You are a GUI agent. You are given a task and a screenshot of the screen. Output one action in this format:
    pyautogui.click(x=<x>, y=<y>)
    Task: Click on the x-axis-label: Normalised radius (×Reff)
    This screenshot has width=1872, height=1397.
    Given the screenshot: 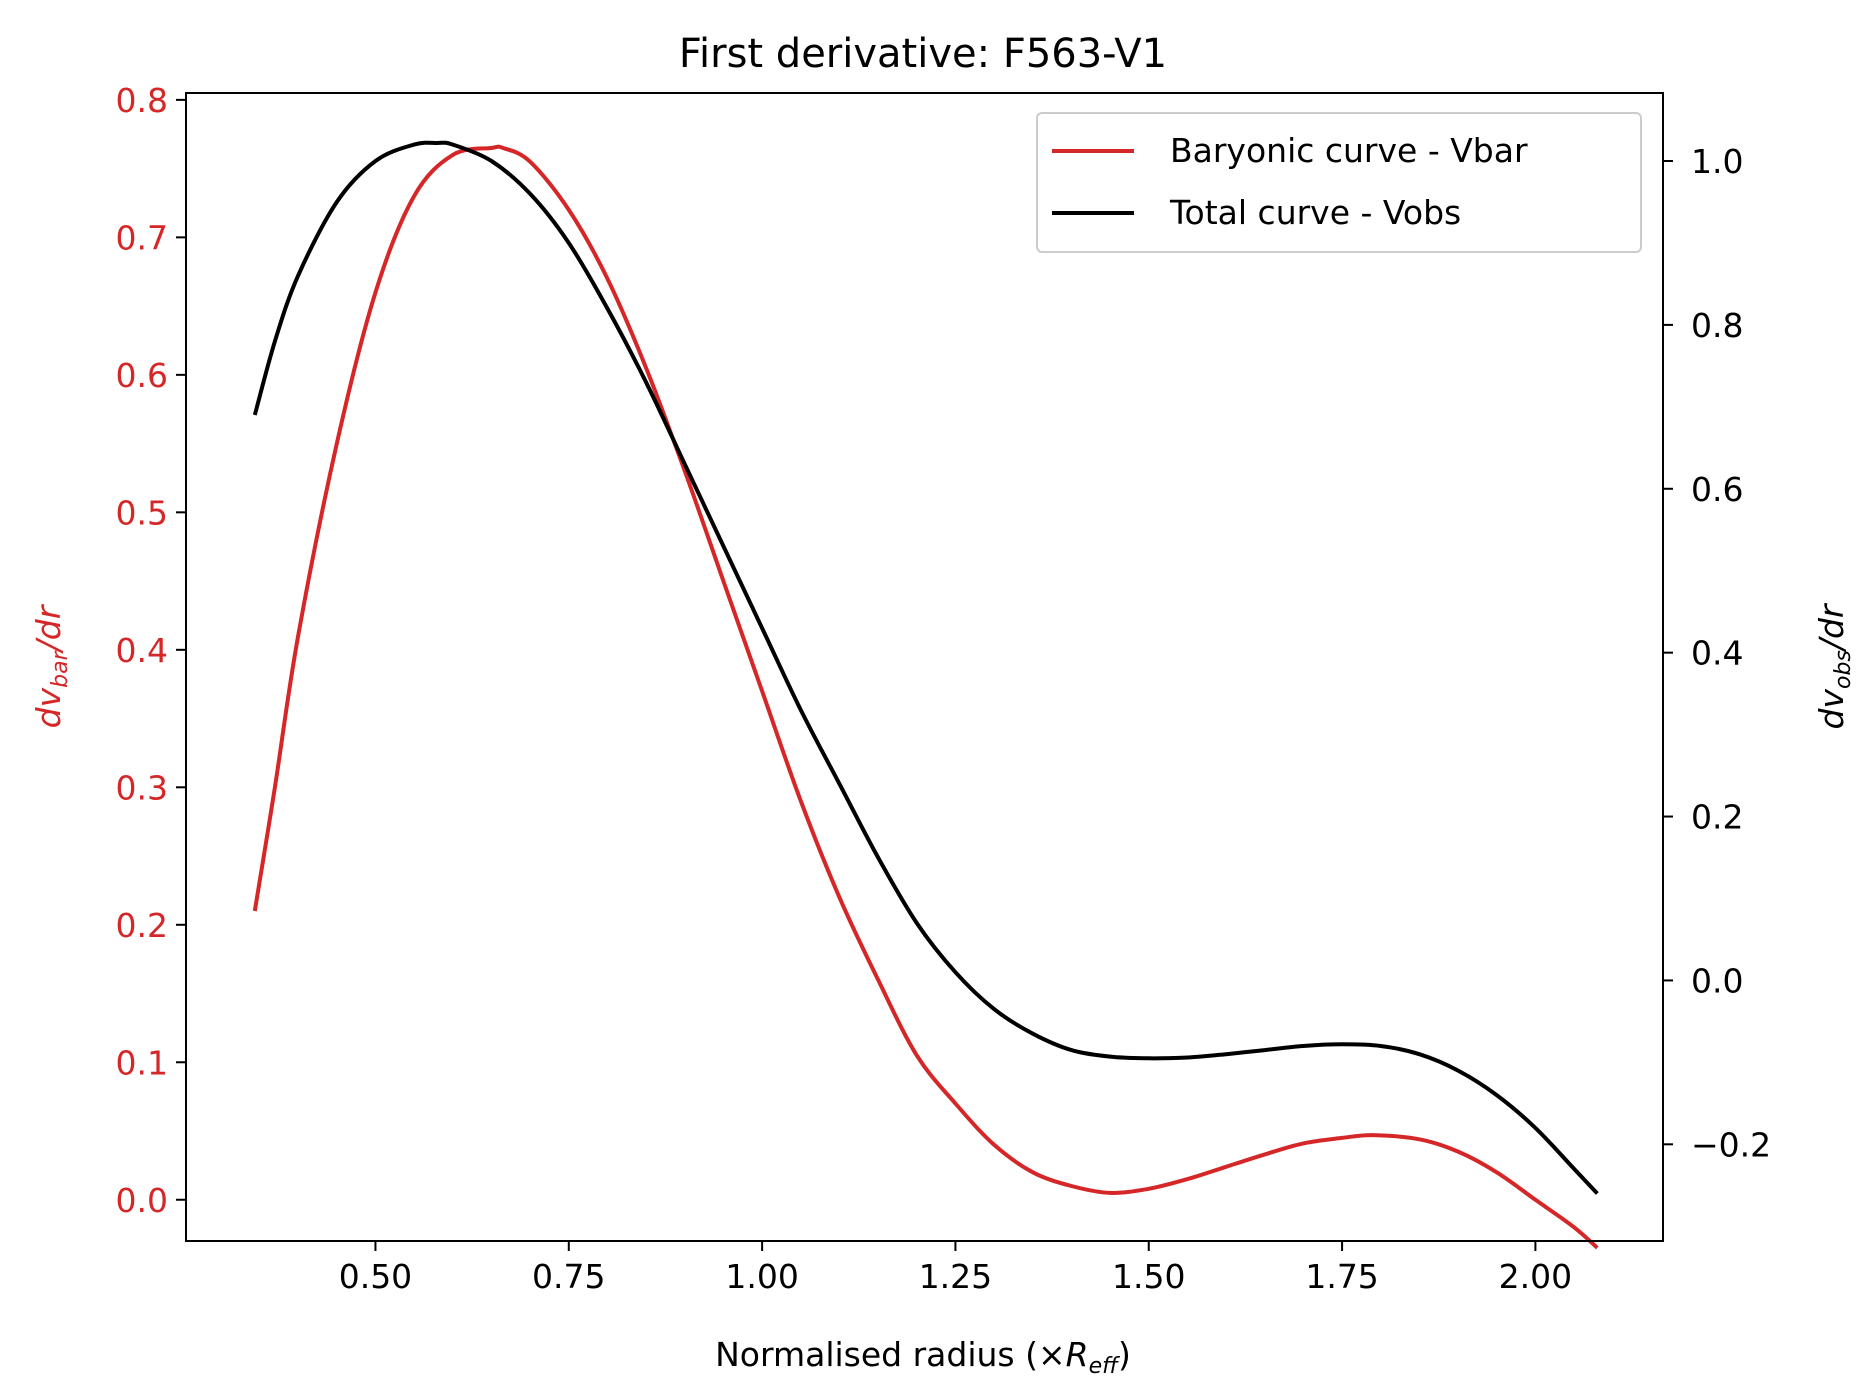 What is the action you would take?
    pyautogui.click(x=923, y=1357)
    